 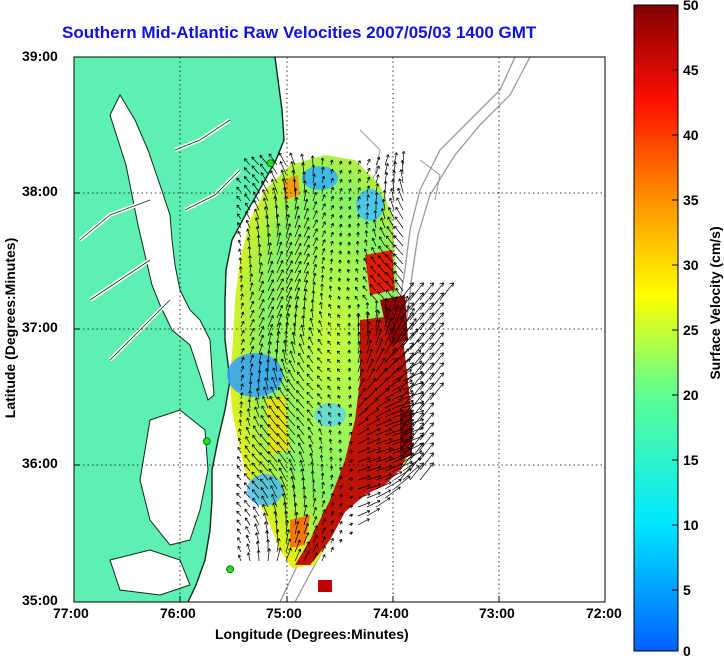 I want to click on sound-water, so click(x=174, y=477).